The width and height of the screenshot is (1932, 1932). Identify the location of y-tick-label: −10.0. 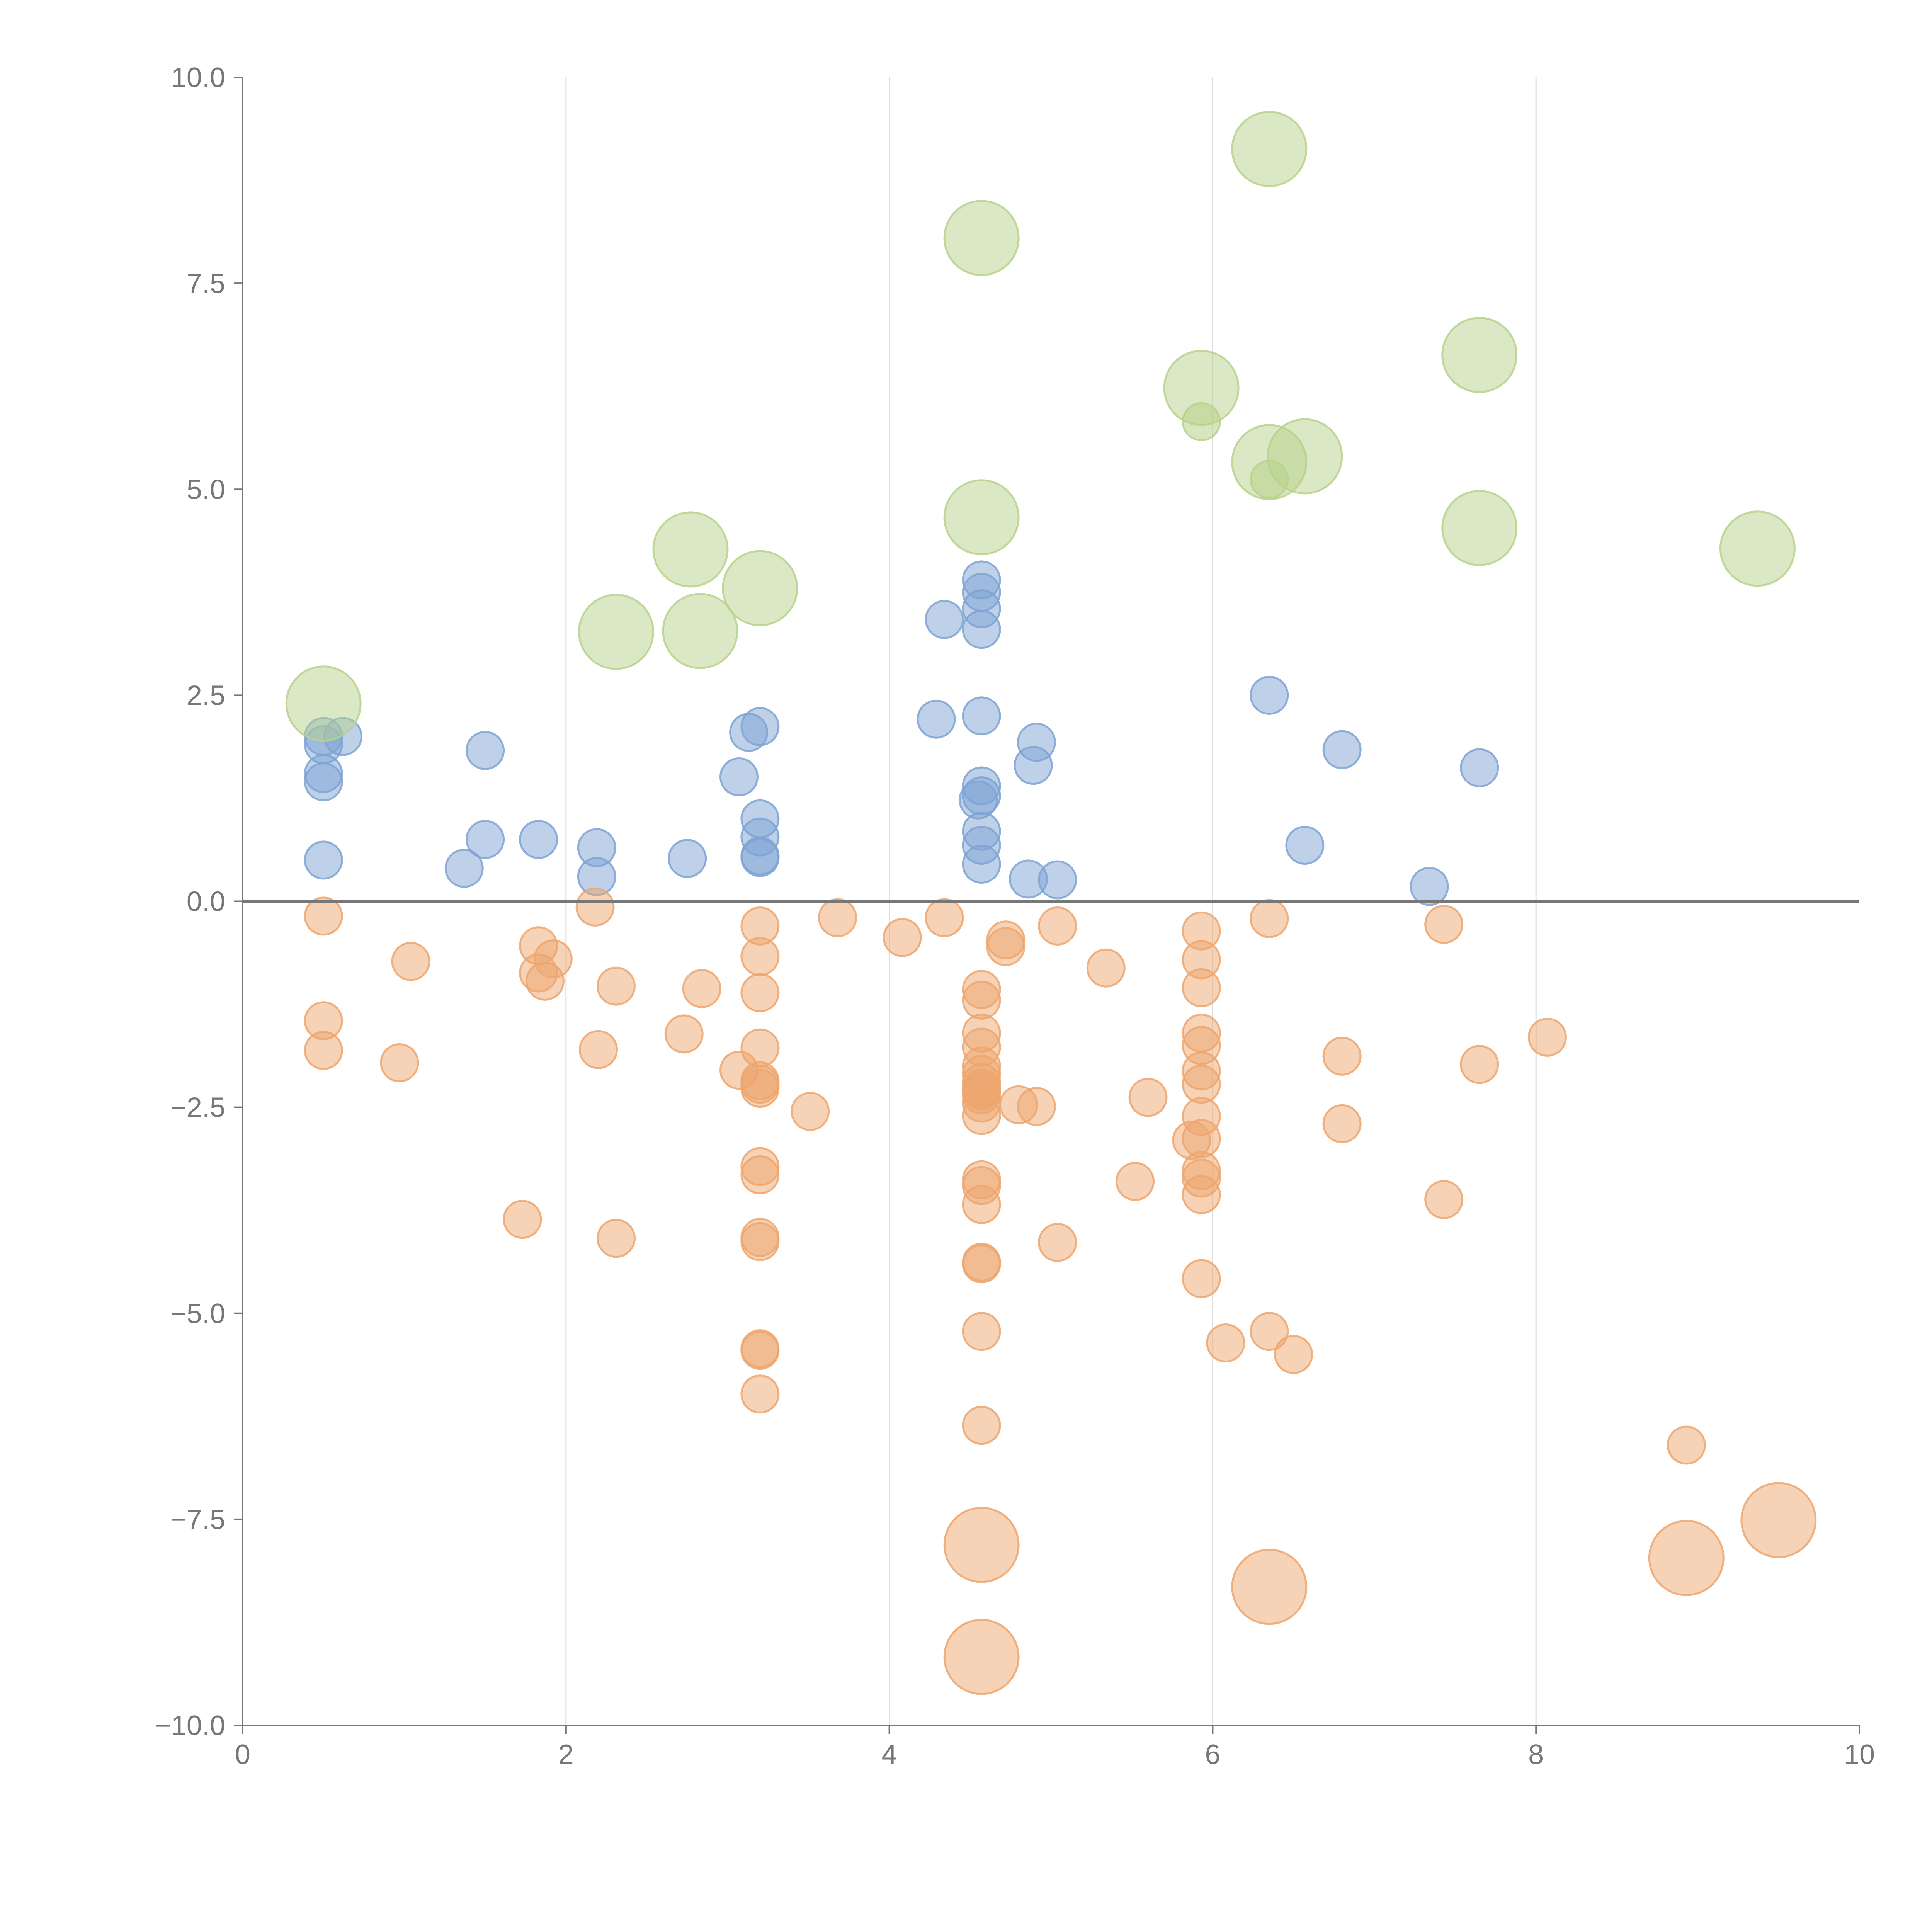
(190, 1726).